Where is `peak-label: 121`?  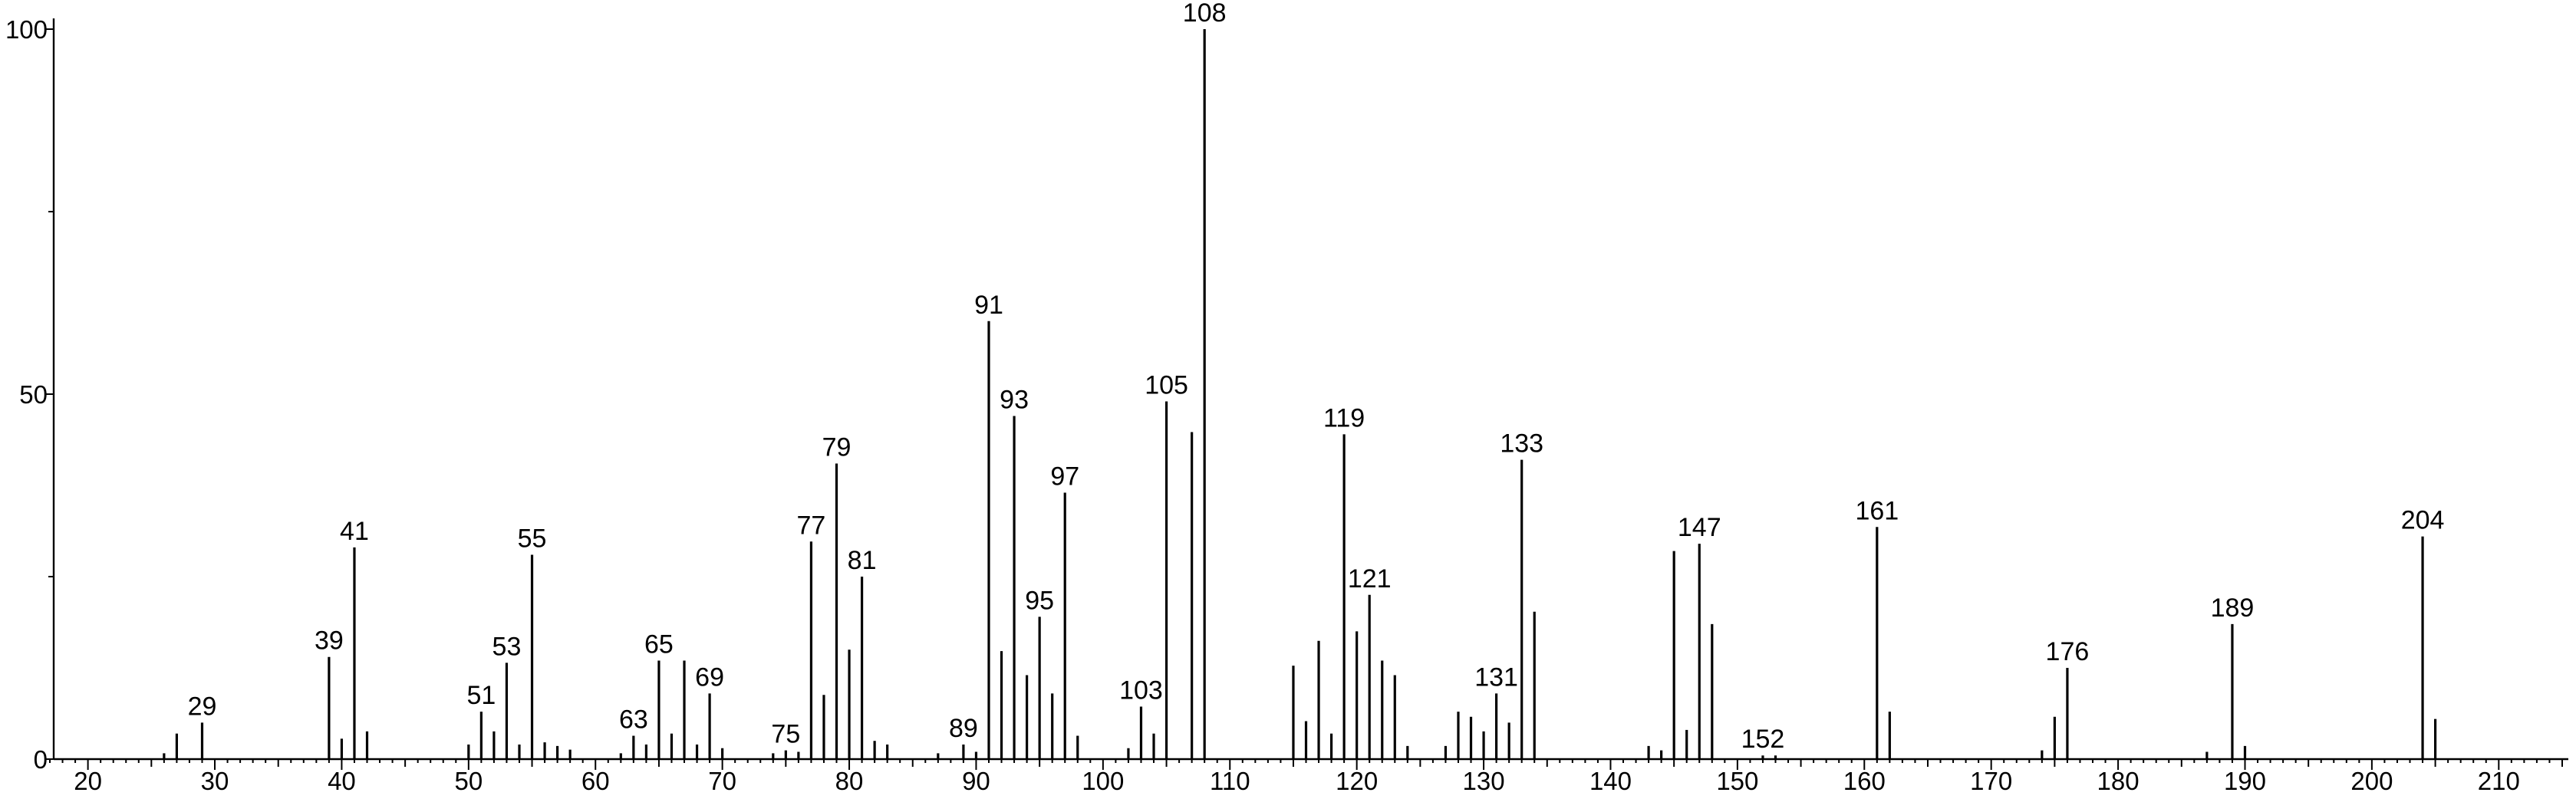
peak-label: 121 is located at coordinates (1370, 578).